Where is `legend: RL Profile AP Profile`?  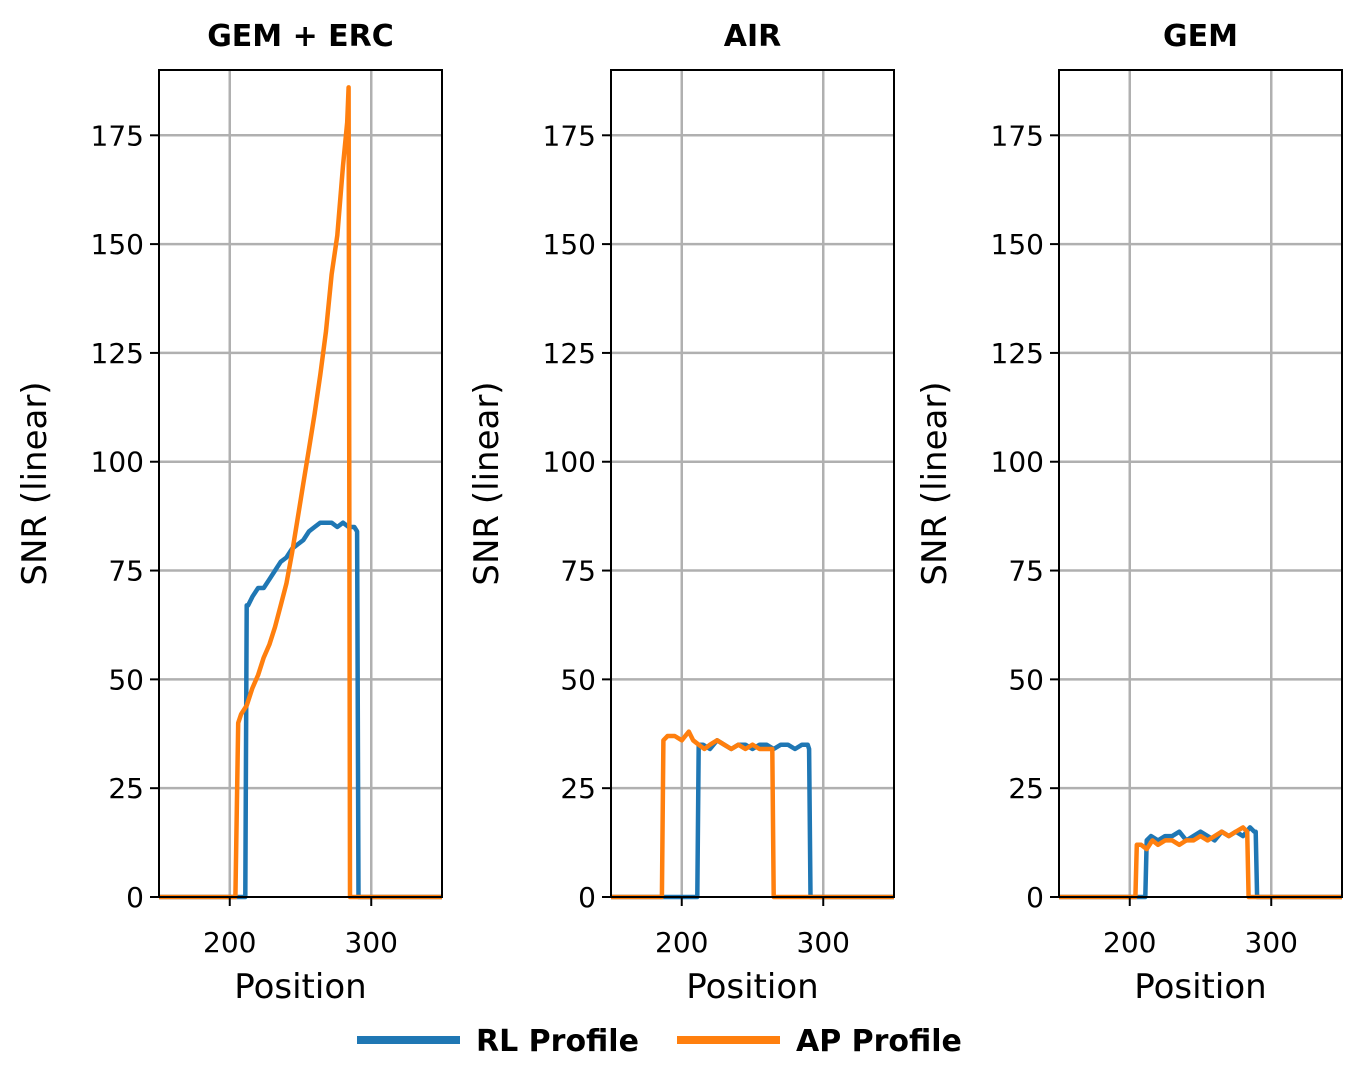
legend: RL Profile AP Profile is located at coordinates (659, 1041).